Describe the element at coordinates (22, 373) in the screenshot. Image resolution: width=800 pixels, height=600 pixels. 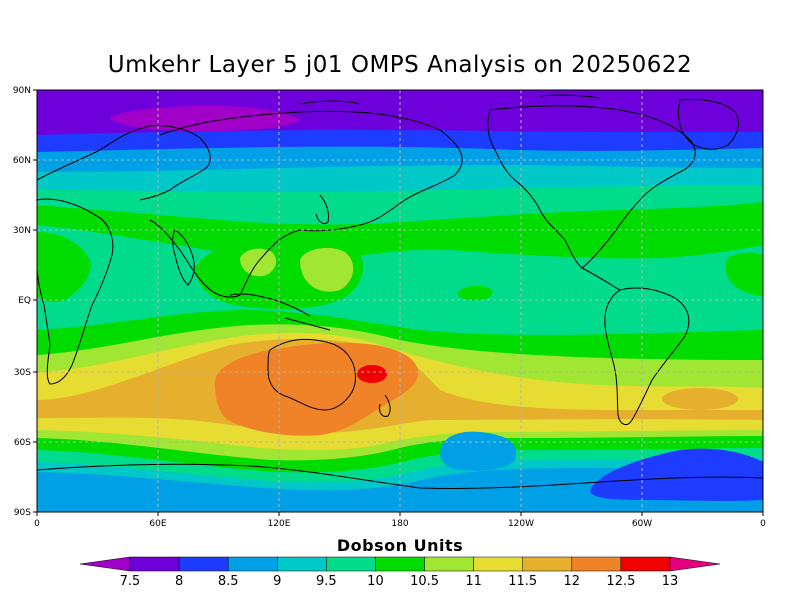
I see `lat-label-30s: 30S` at that location.